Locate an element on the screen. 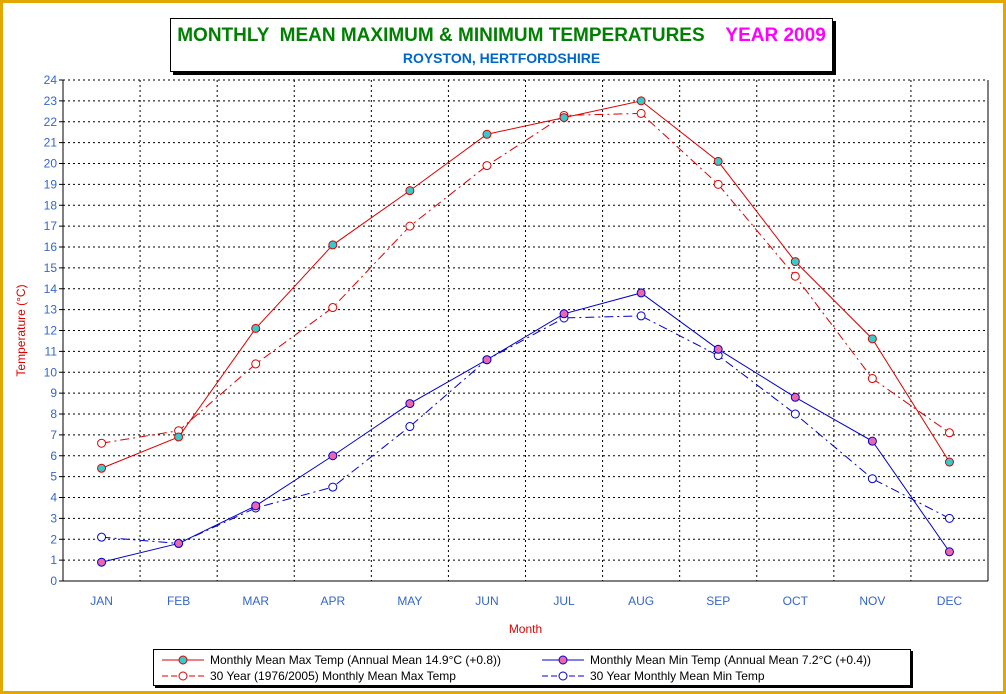 This screenshot has height=694, width=1006. y-tick-label: 9 is located at coordinates (53, 393).